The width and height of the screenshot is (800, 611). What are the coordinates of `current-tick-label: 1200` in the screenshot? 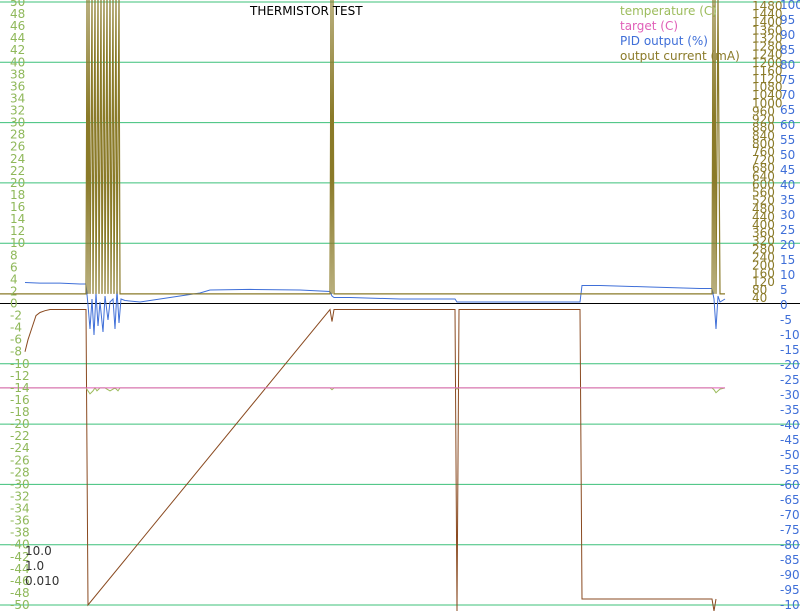 It's located at (767, 63).